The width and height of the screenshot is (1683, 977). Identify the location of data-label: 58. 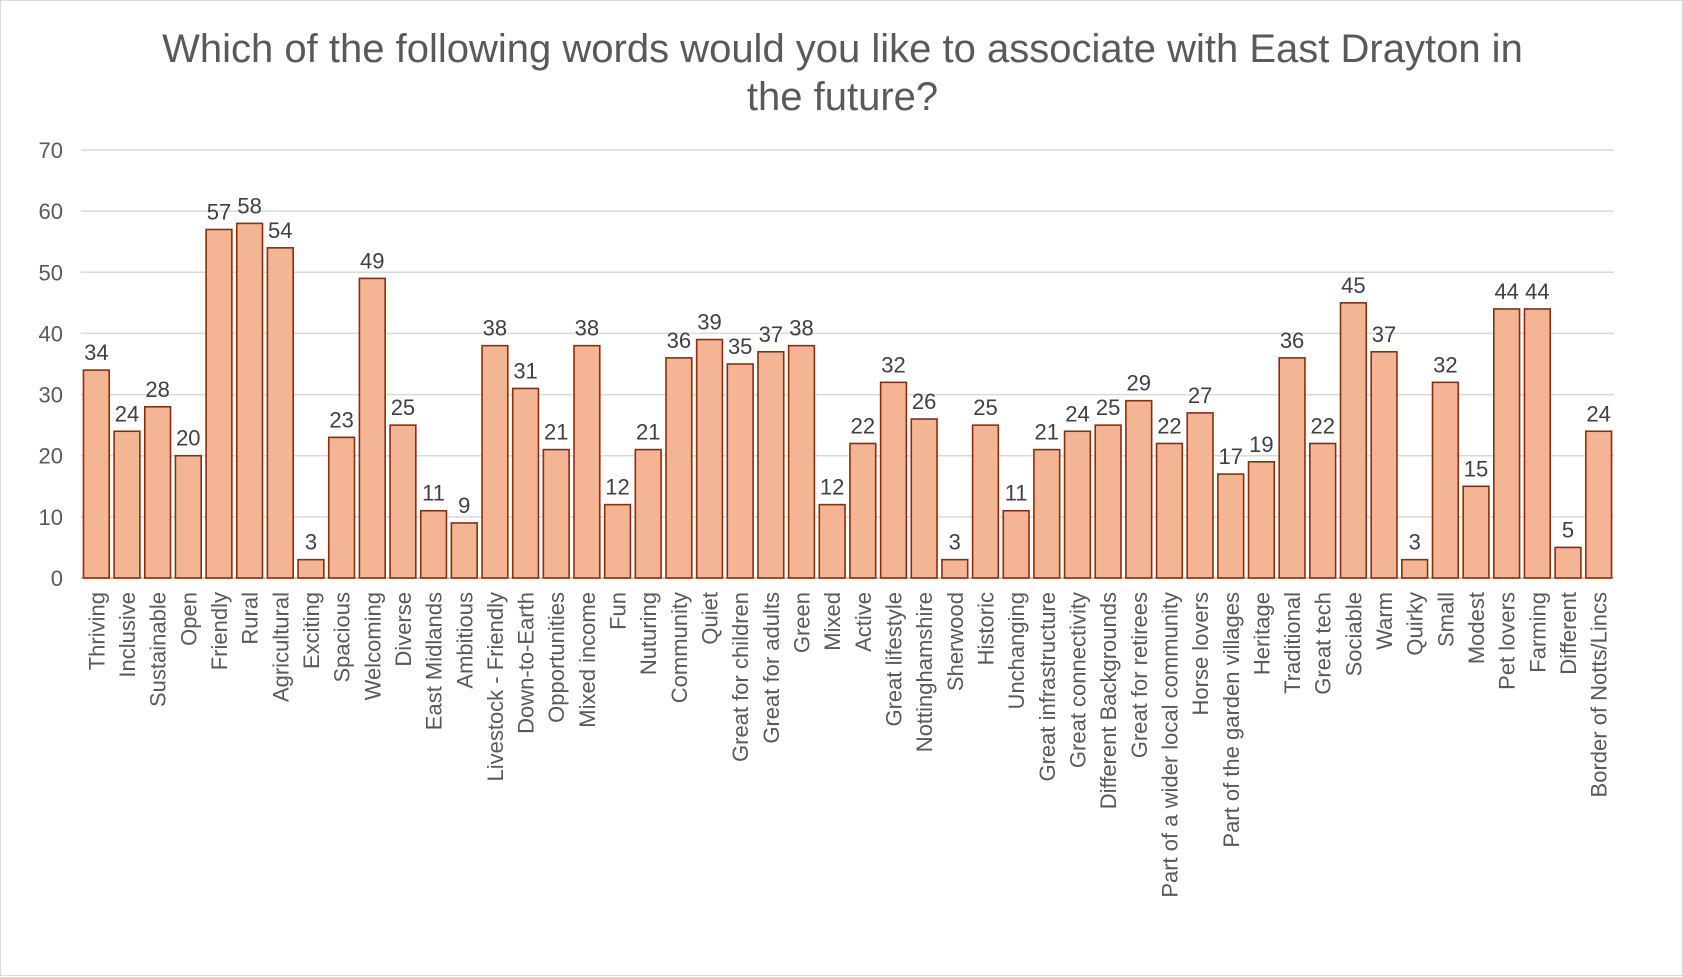
(249, 205).